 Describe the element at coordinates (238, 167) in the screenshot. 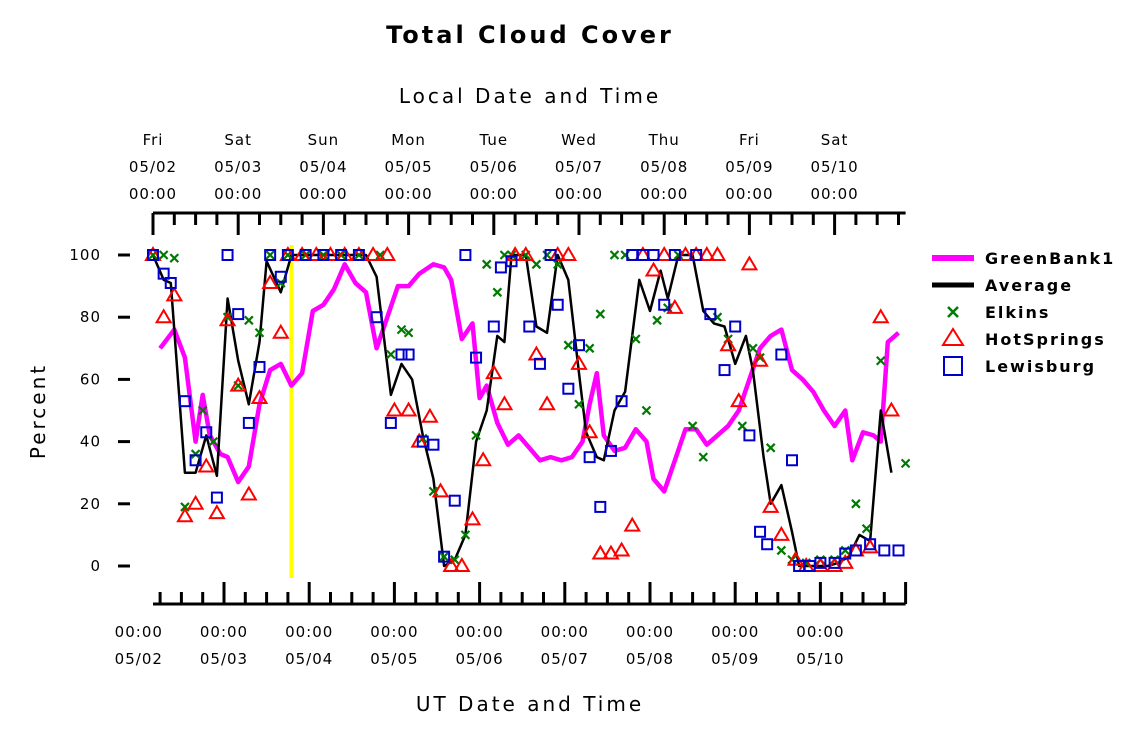

I see `top-tick-date-label: 05/03` at that location.